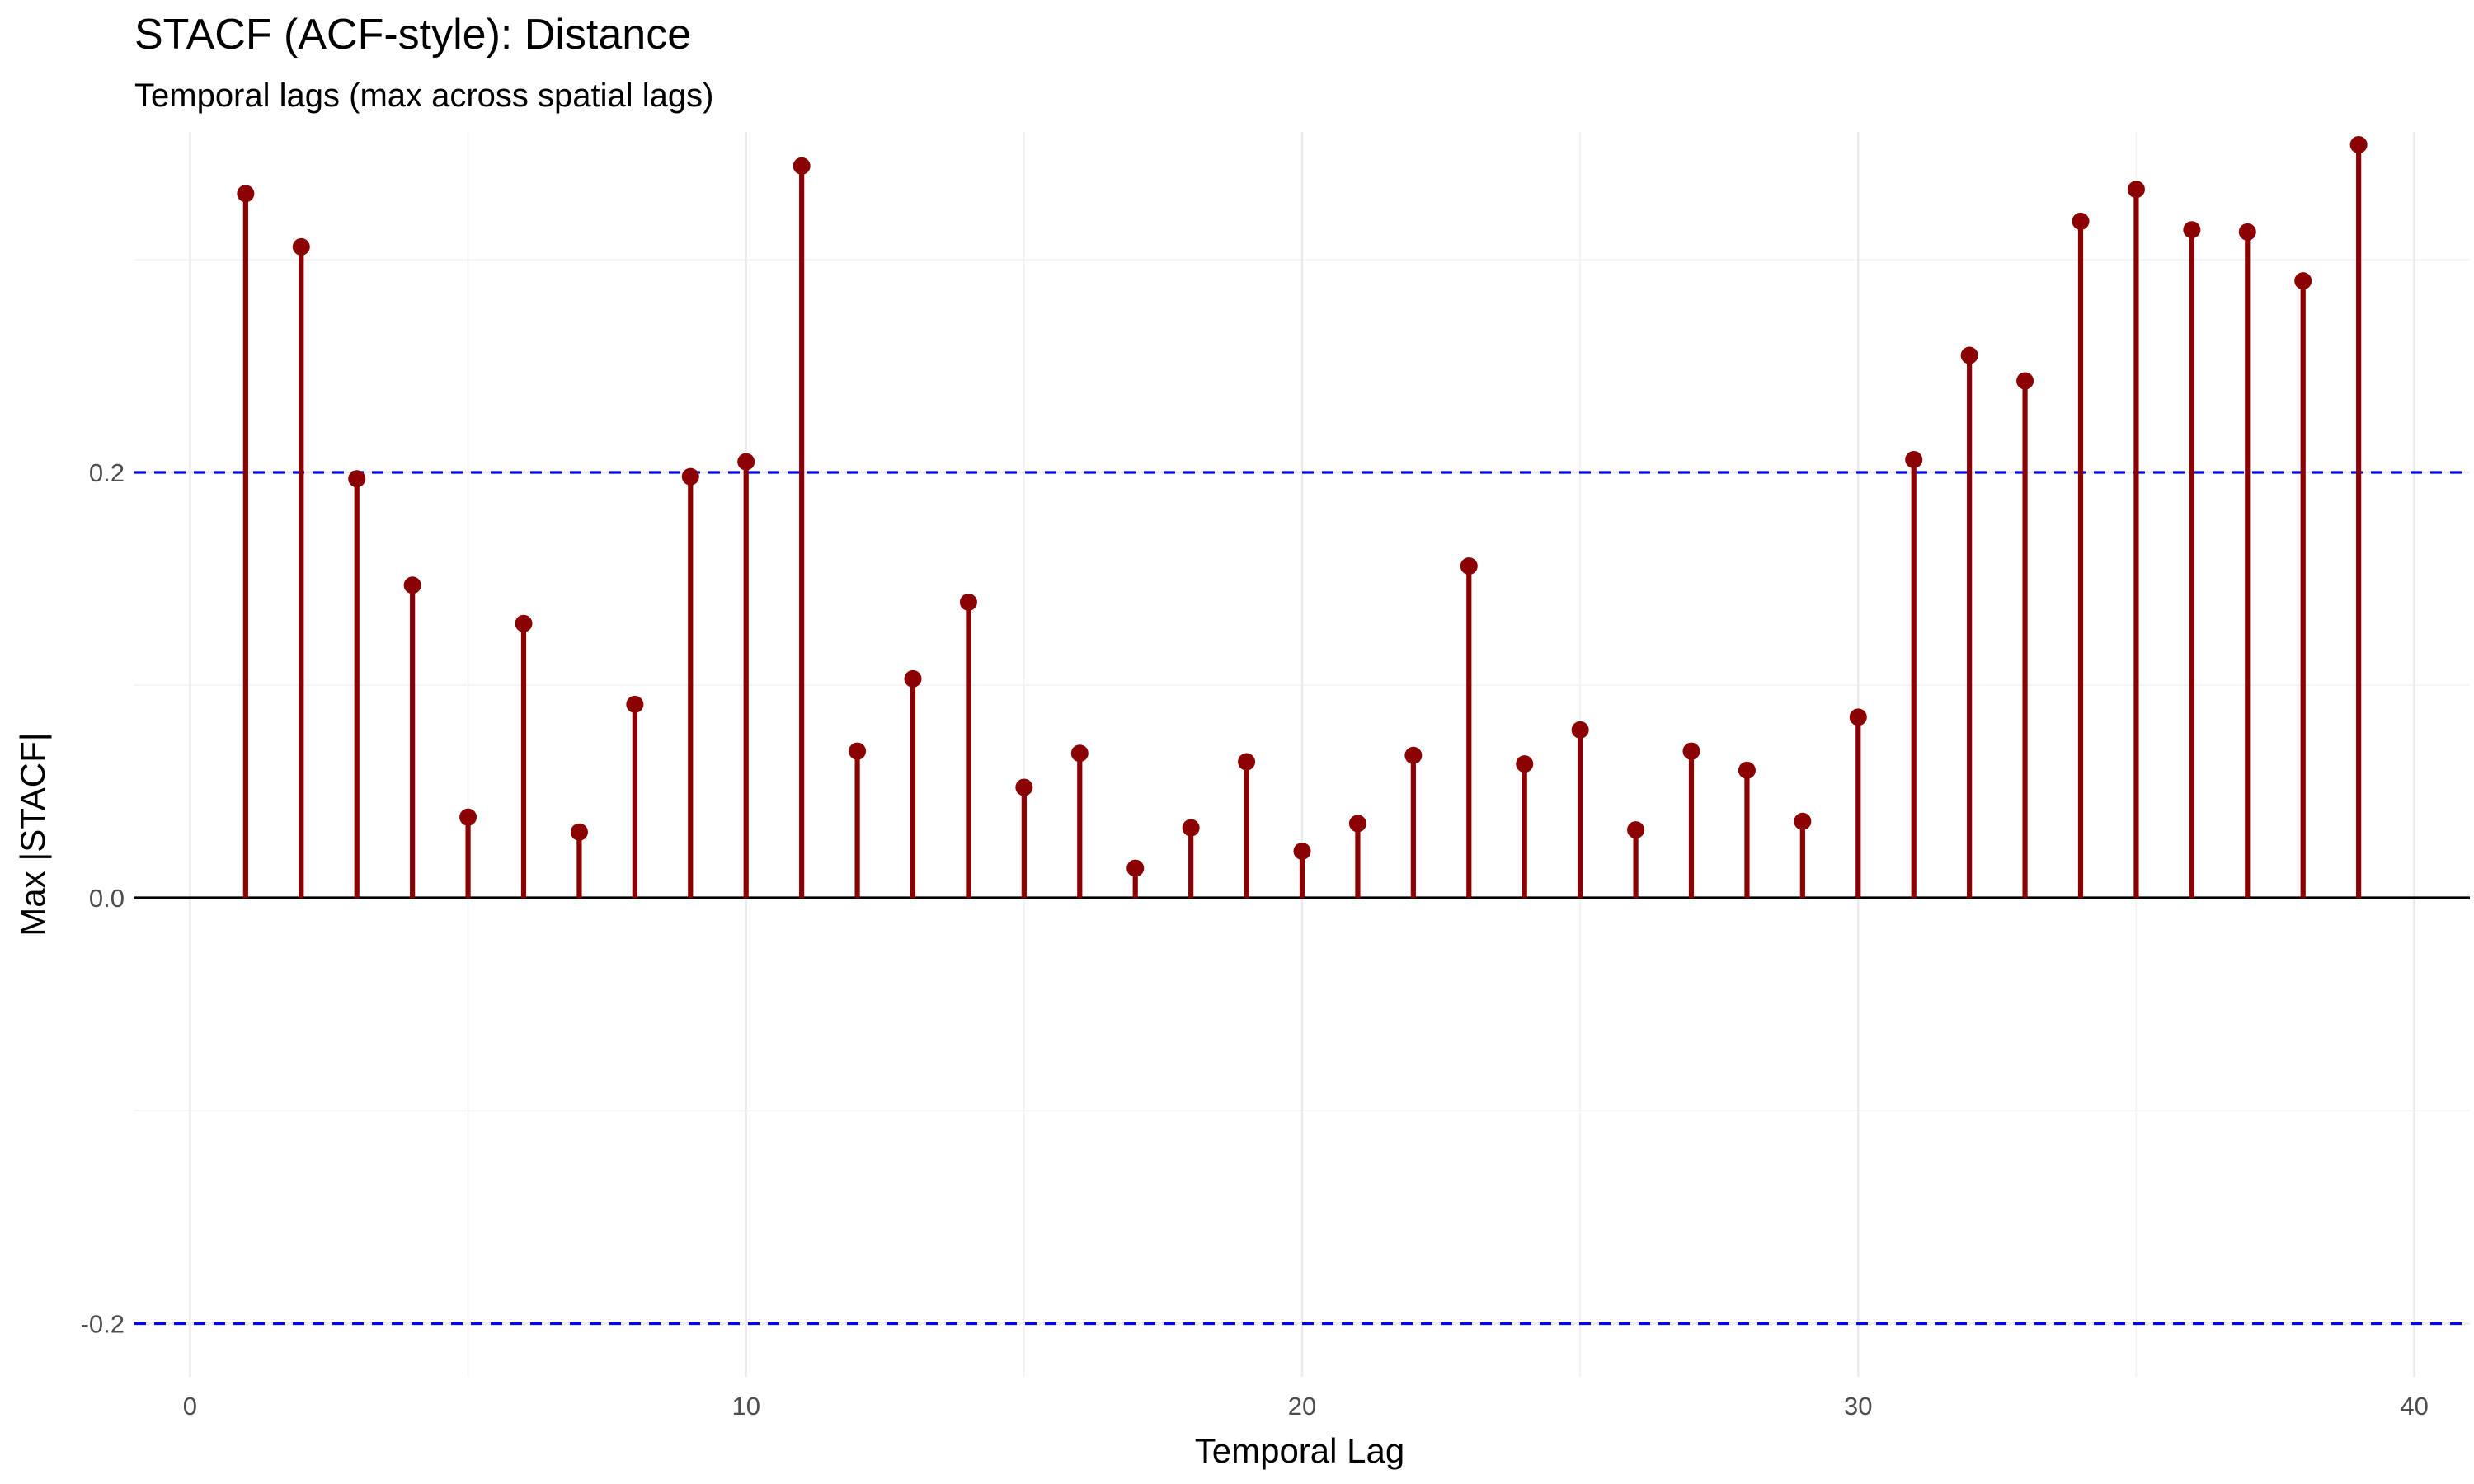 This screenshot has height=1484, width=2474. Describe the element at coordinates (103, 1323) in the screenshot. I see `y-tick-label: -0.2` at that location.